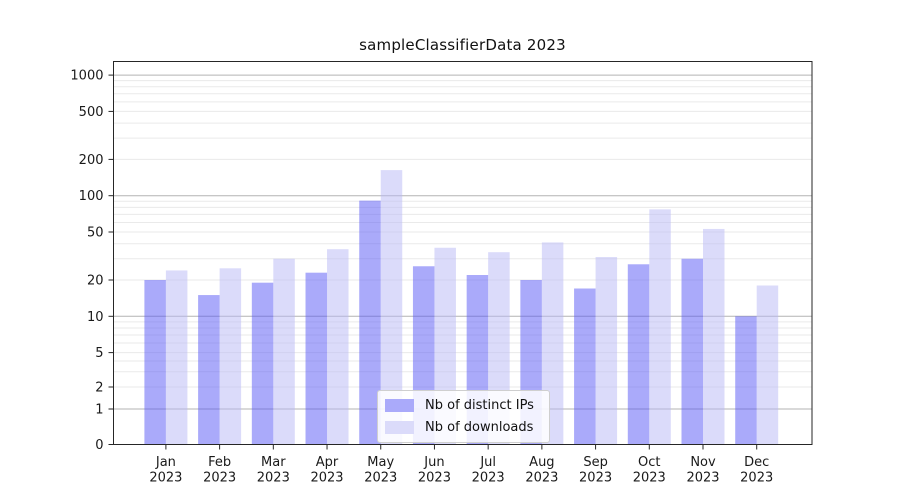 This screenshot has width=900, height=500. Describe the element at coordinates (479, 427) in the screenshot. I see `legend-label-downloads: Nb of downloads` at that location.